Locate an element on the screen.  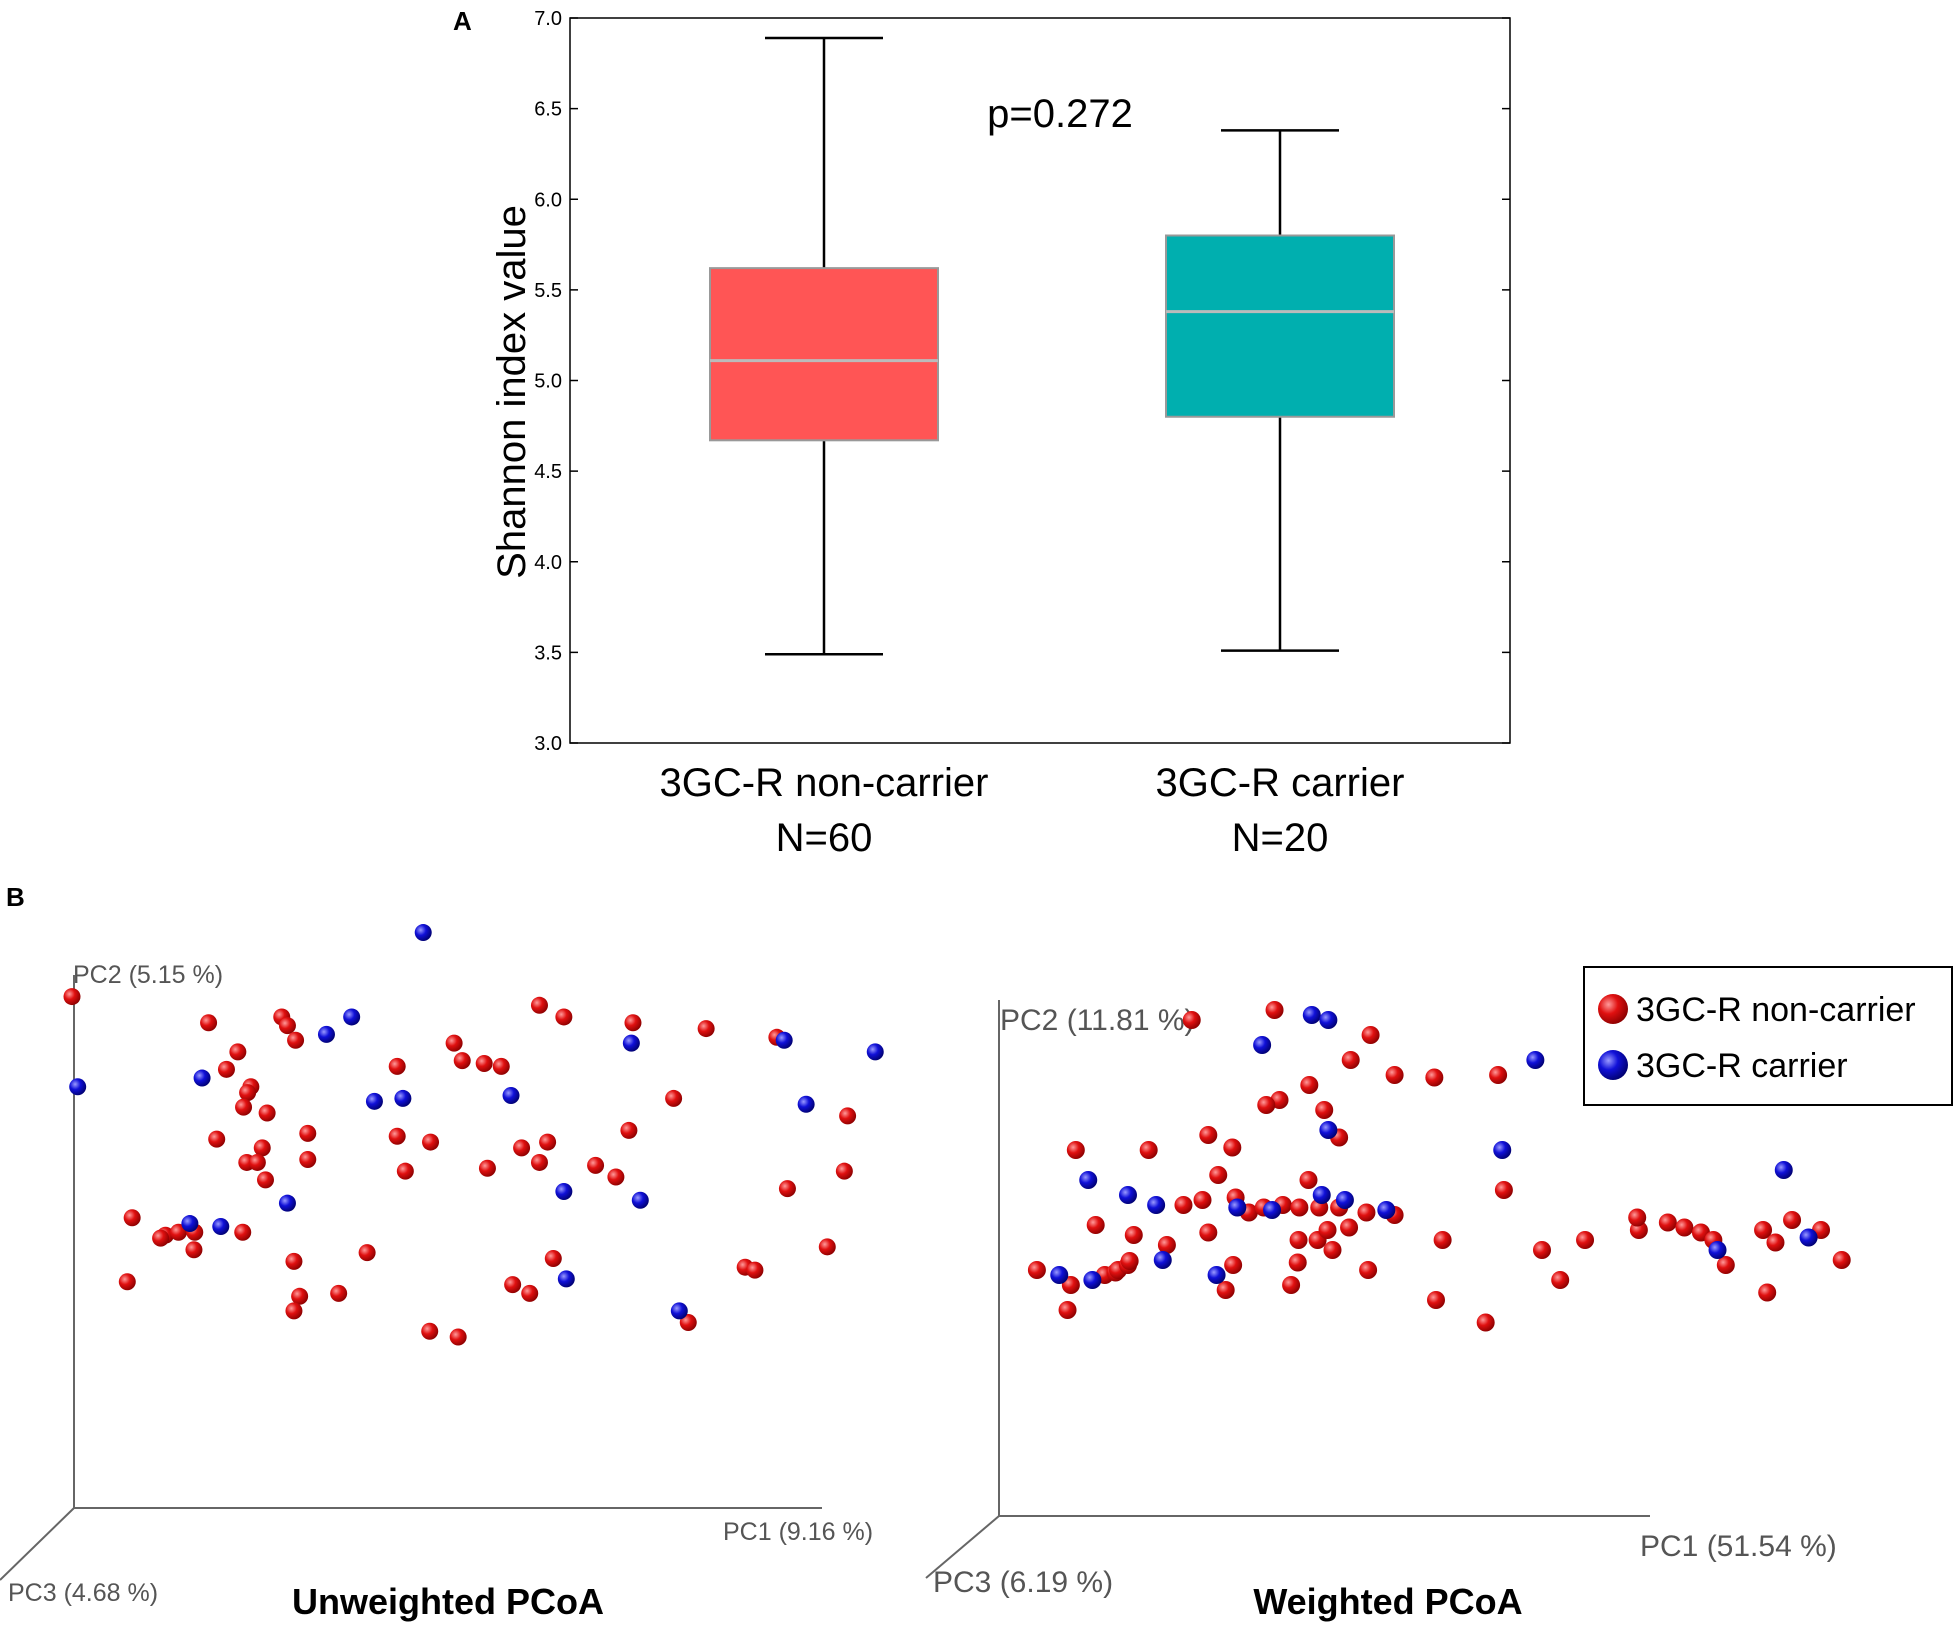
pc3-axis is located at coordinates (37, 1544).